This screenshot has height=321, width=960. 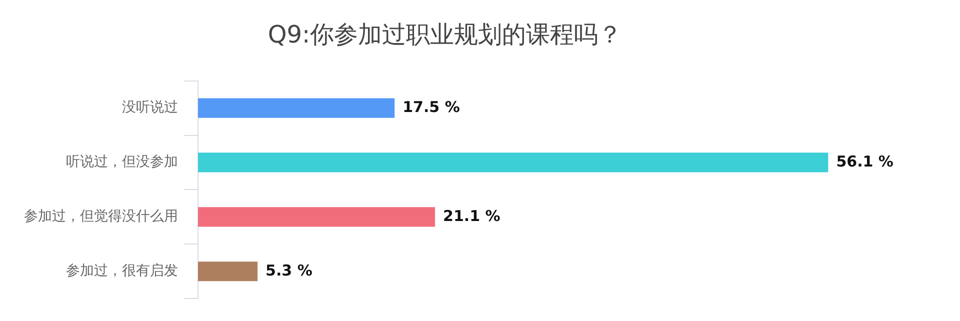 What do you see at coordinates (865, 161) in the screenshot?
I see `data-label: 56.1 %` at bounding box center [865, 161].